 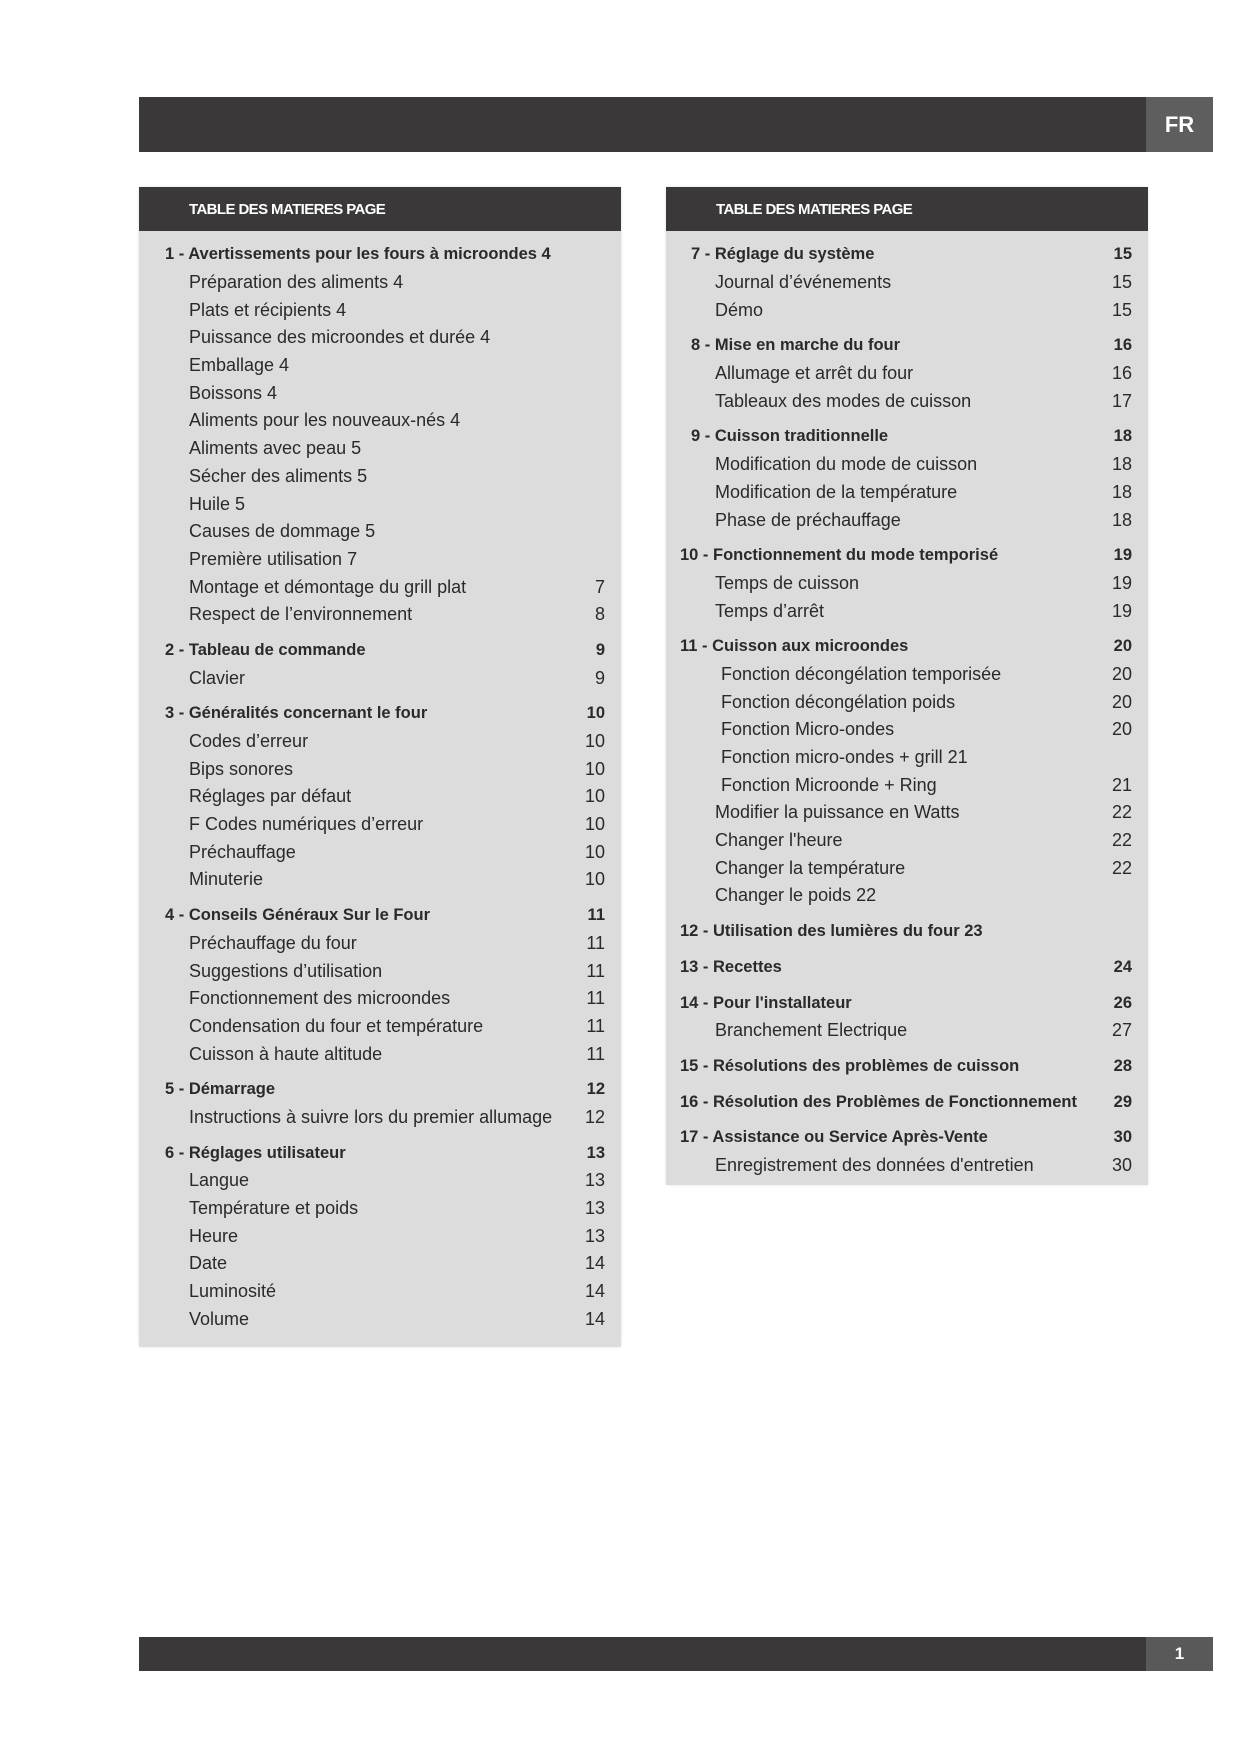 I want to click on toc-section-heading: 4 - Conseils Généraux Sur le Four 11, so click(x=372, y=916).